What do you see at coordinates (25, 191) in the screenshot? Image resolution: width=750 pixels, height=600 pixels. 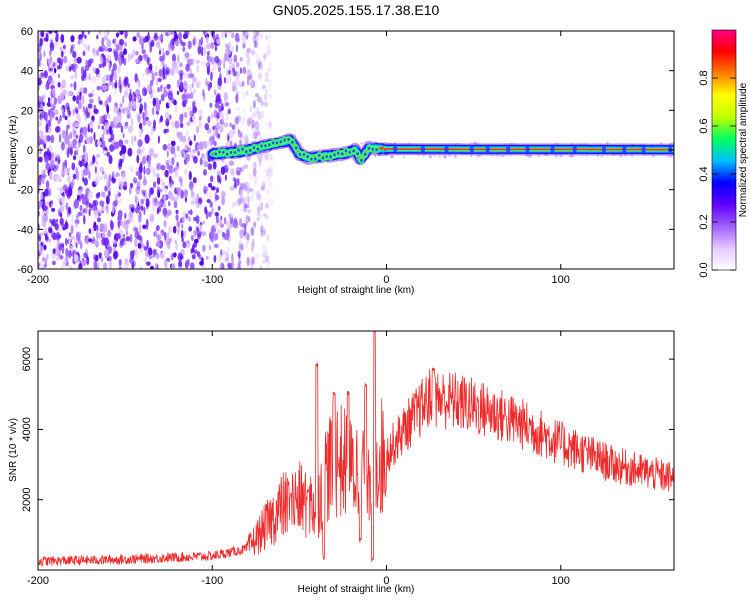 I see `y-tick-label: -20` at bounding box center [25, 191].